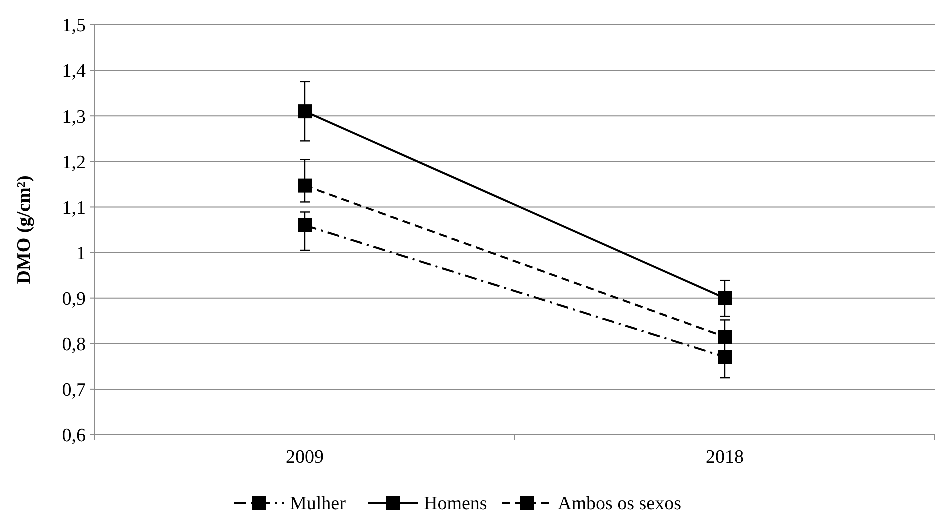 Image resolution: width=942 pixels, height=519 pixels. Describe the element at coordinates (24, 230) in the screenshot. I see `y-axis-title: DMO (g/cm²)` at that location.